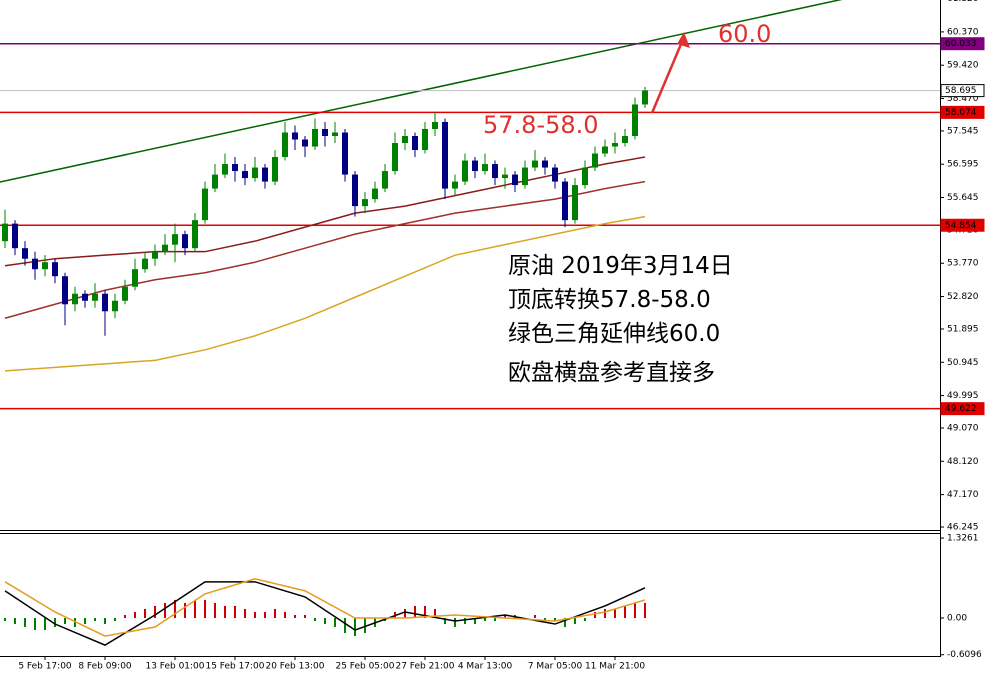 The height and width of the screenshot is (673, 985). Describe the element at coordinates (963, 99) in the screenshot. I see `y-tick-label: 58.470` at that location.